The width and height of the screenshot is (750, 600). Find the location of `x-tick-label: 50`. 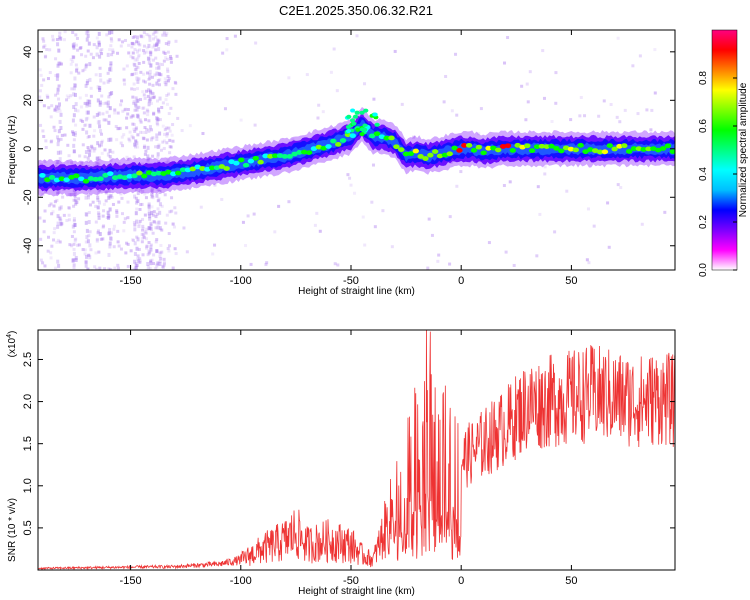

x-tick-label: 50 is located at coordinates (571, 581).